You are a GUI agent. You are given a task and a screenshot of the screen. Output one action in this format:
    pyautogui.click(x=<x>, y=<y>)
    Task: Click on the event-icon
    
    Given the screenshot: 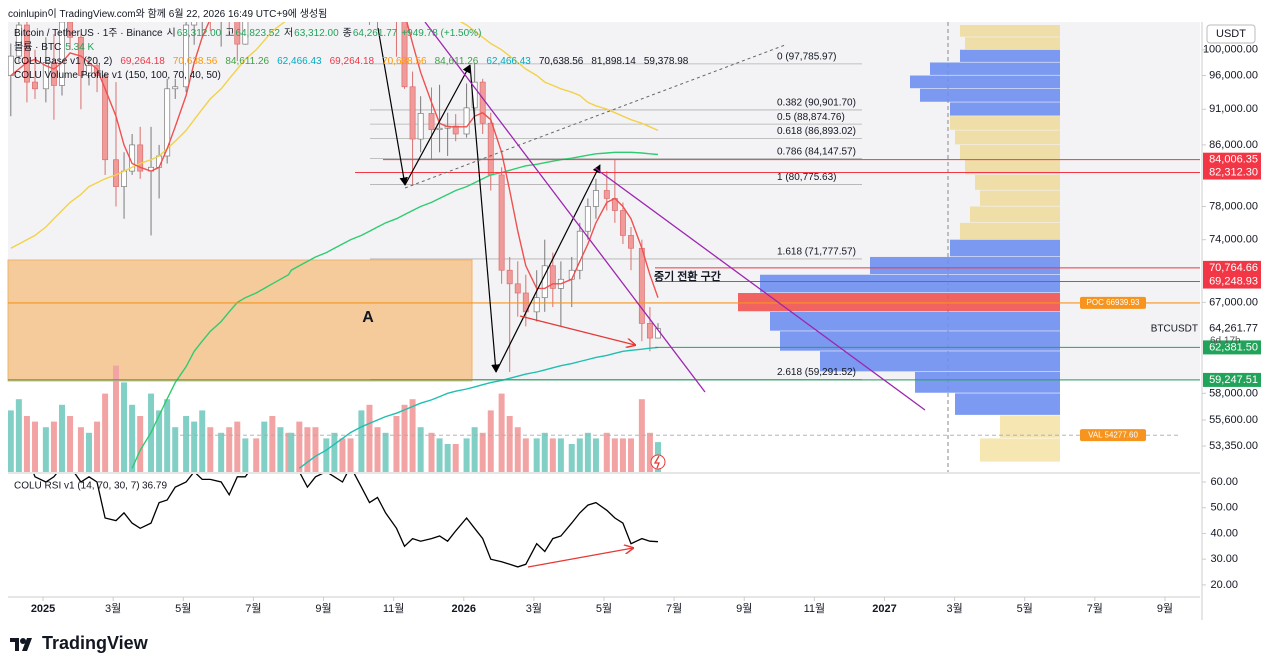 What is the action you would take?
    pyautogui.click(x=658, y=462)
    